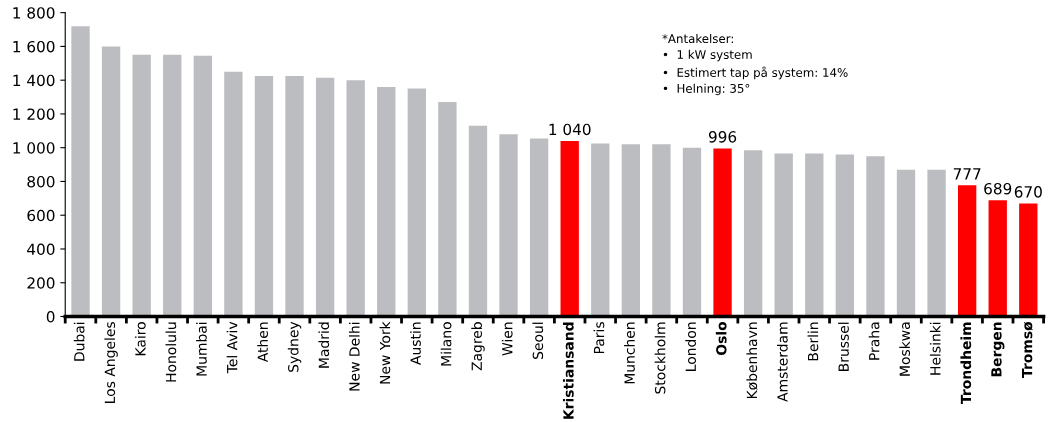 This screenshot has height=422, width=1052. What do you see at coordinates (538, 340) in the screenshot?
I see `x-tick-label: Seoul` at bounding box center [538, 340].